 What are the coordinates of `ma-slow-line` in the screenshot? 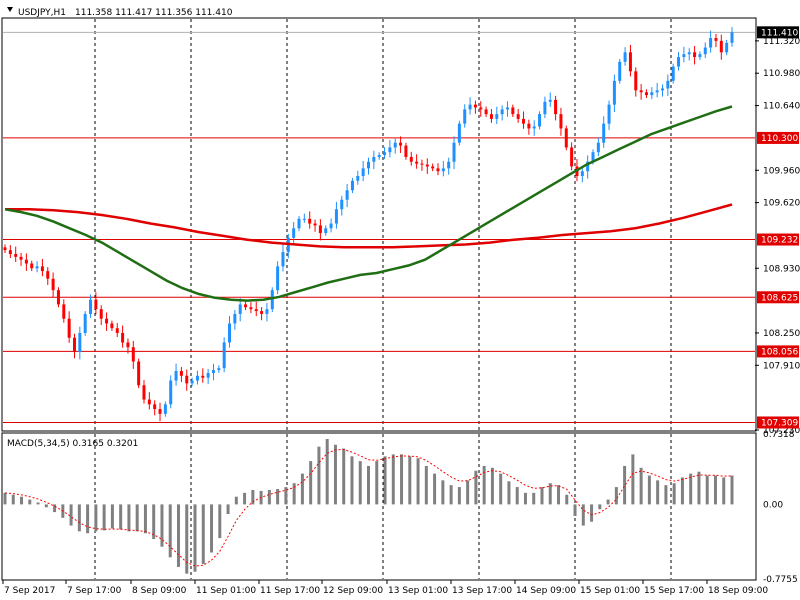 It's located at (369, 226).